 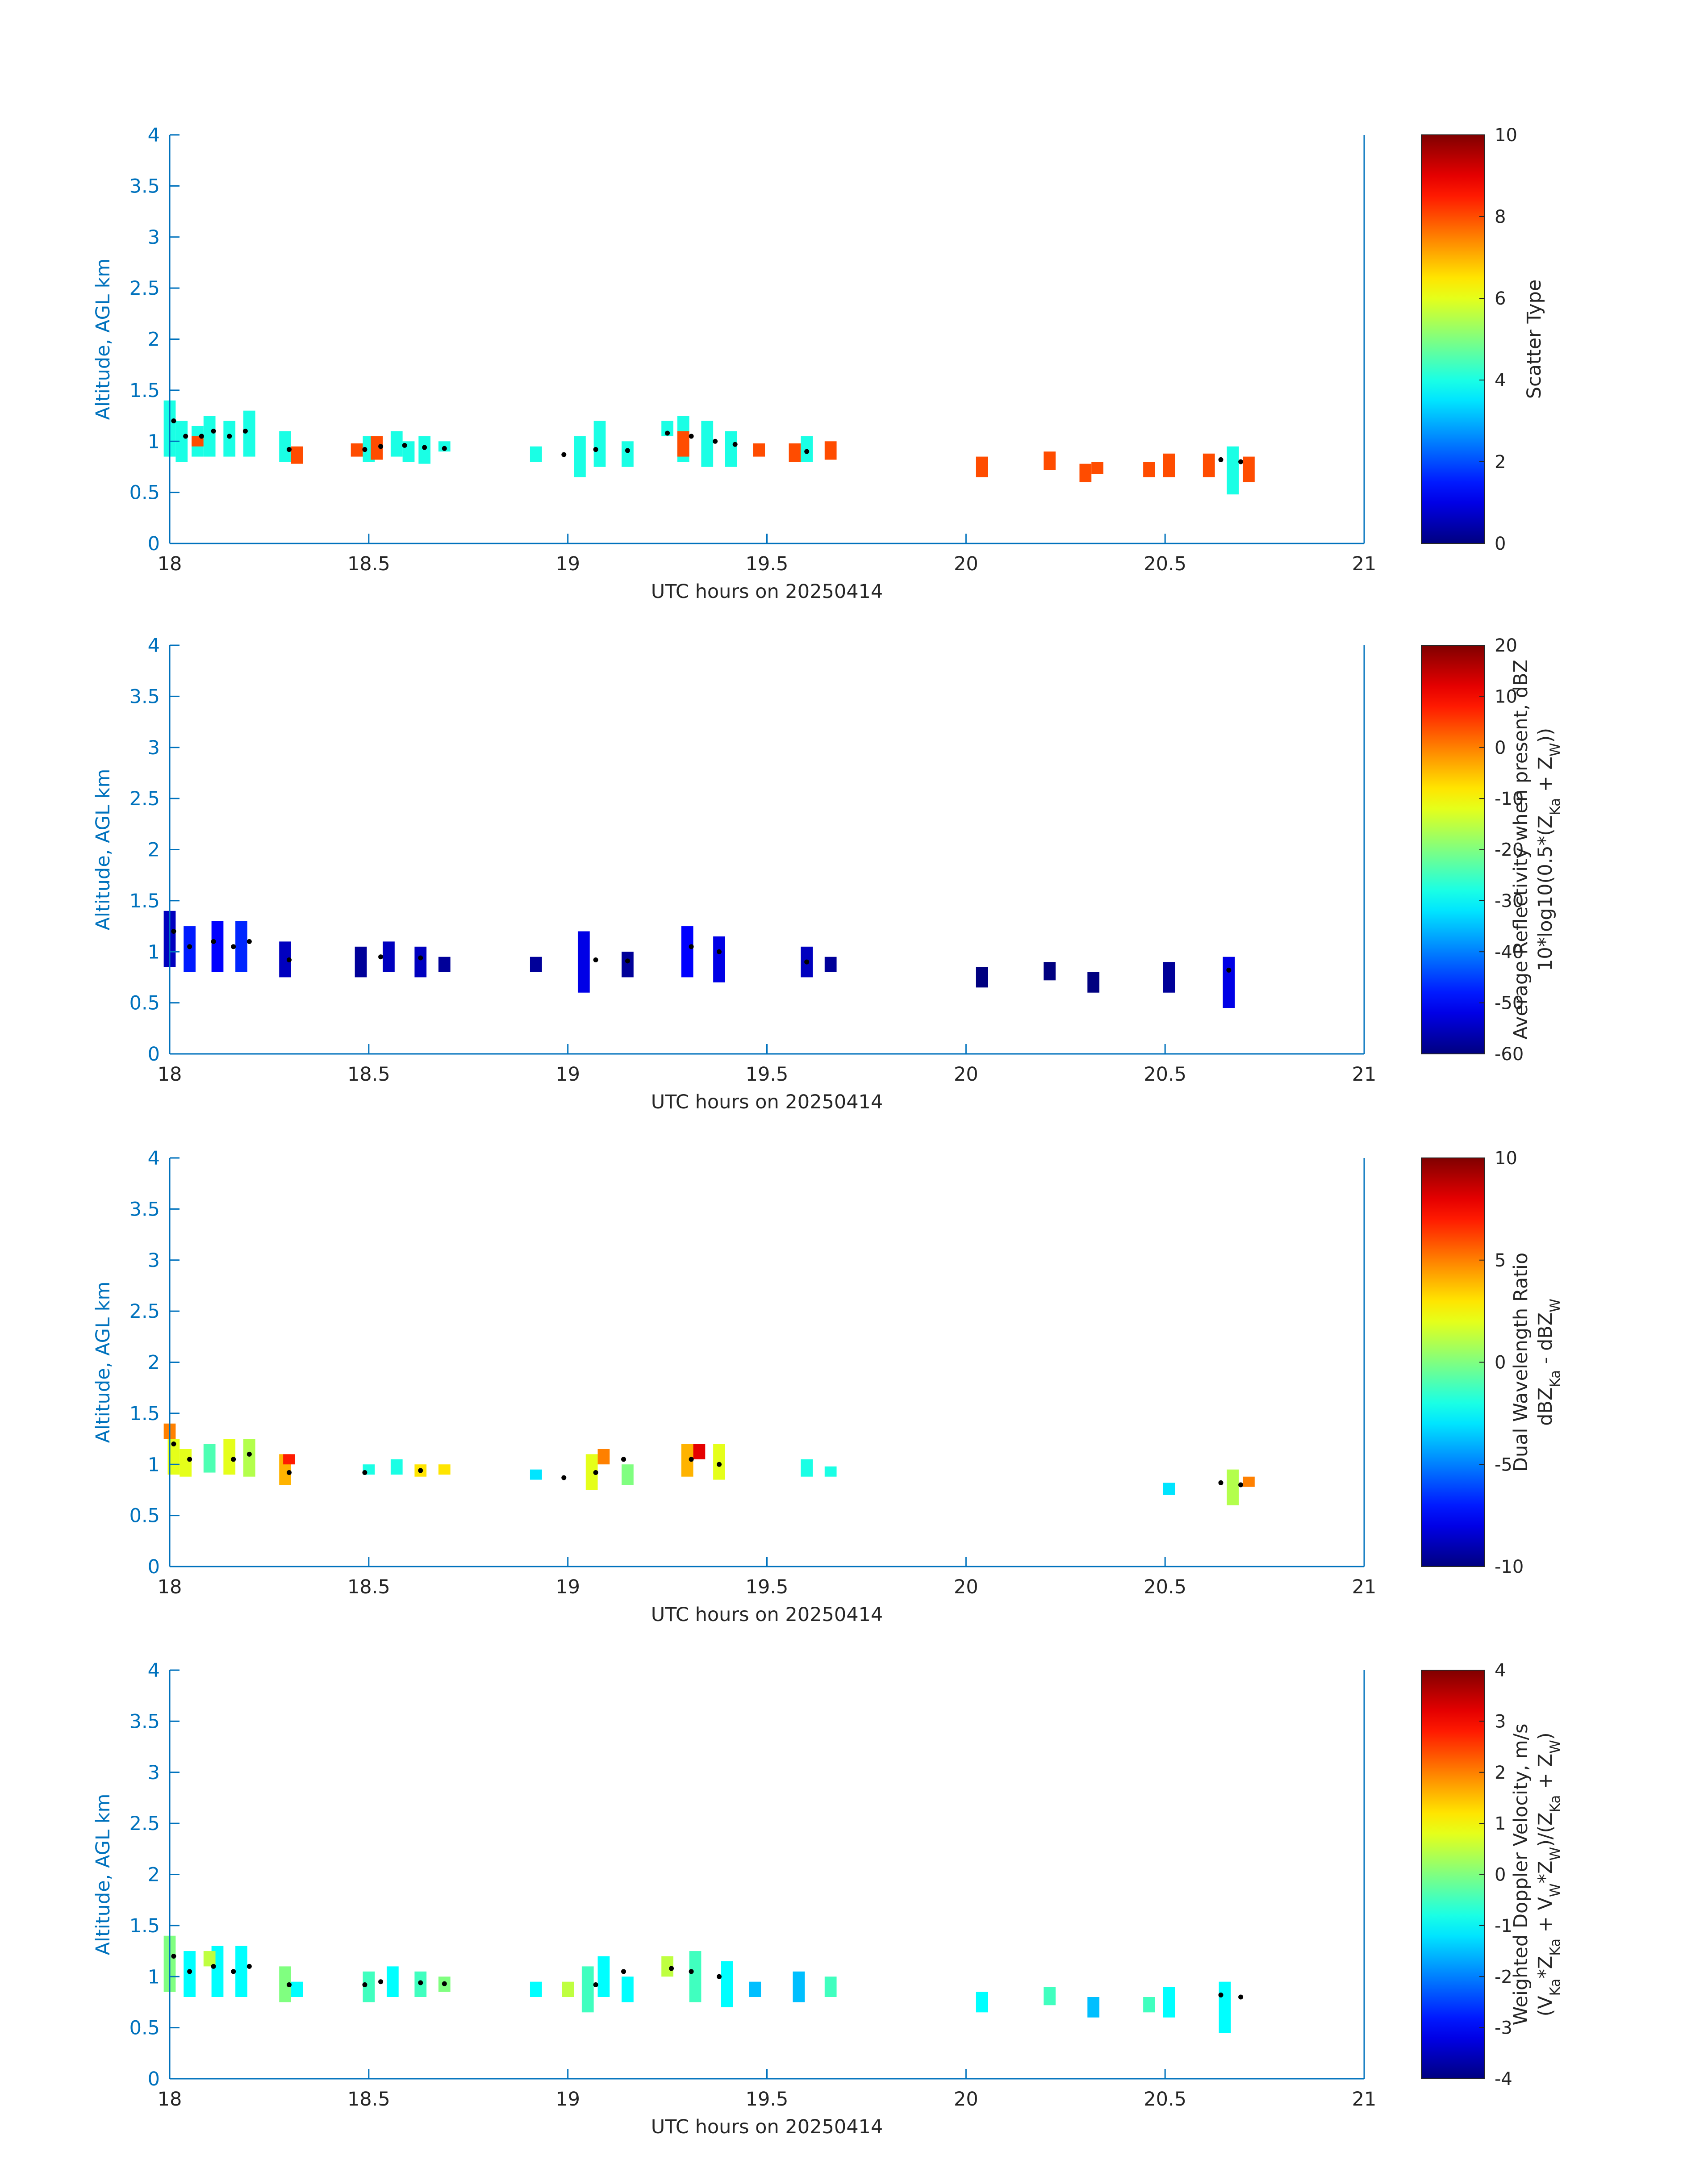 I want to click on colorbar-label: Weighted Doppler Velocity, m/s, so click(x=1521, y=1875).